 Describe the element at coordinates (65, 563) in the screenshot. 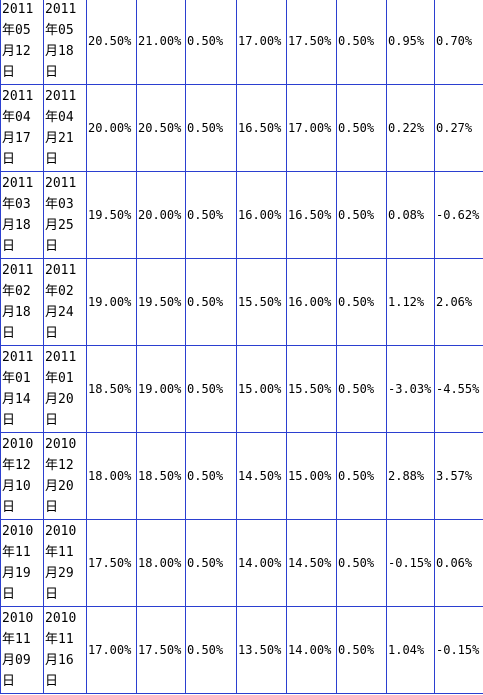

I see `date-cell: 2010年11月29日` at that location.